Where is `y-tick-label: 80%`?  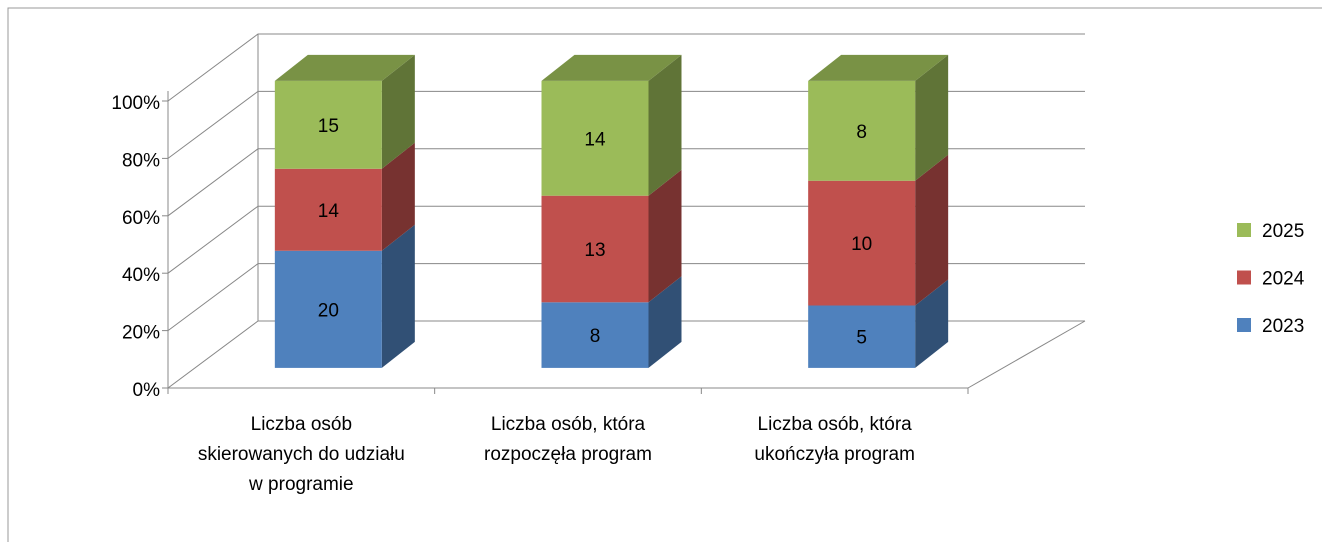 y-tick-label: 80% is located at coordinates (141, 160).